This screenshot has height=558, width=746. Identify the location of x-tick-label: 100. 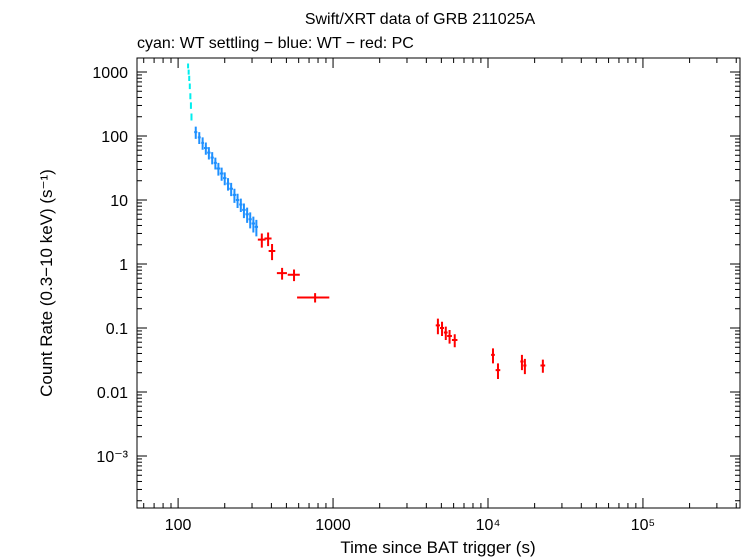
(178, 525).